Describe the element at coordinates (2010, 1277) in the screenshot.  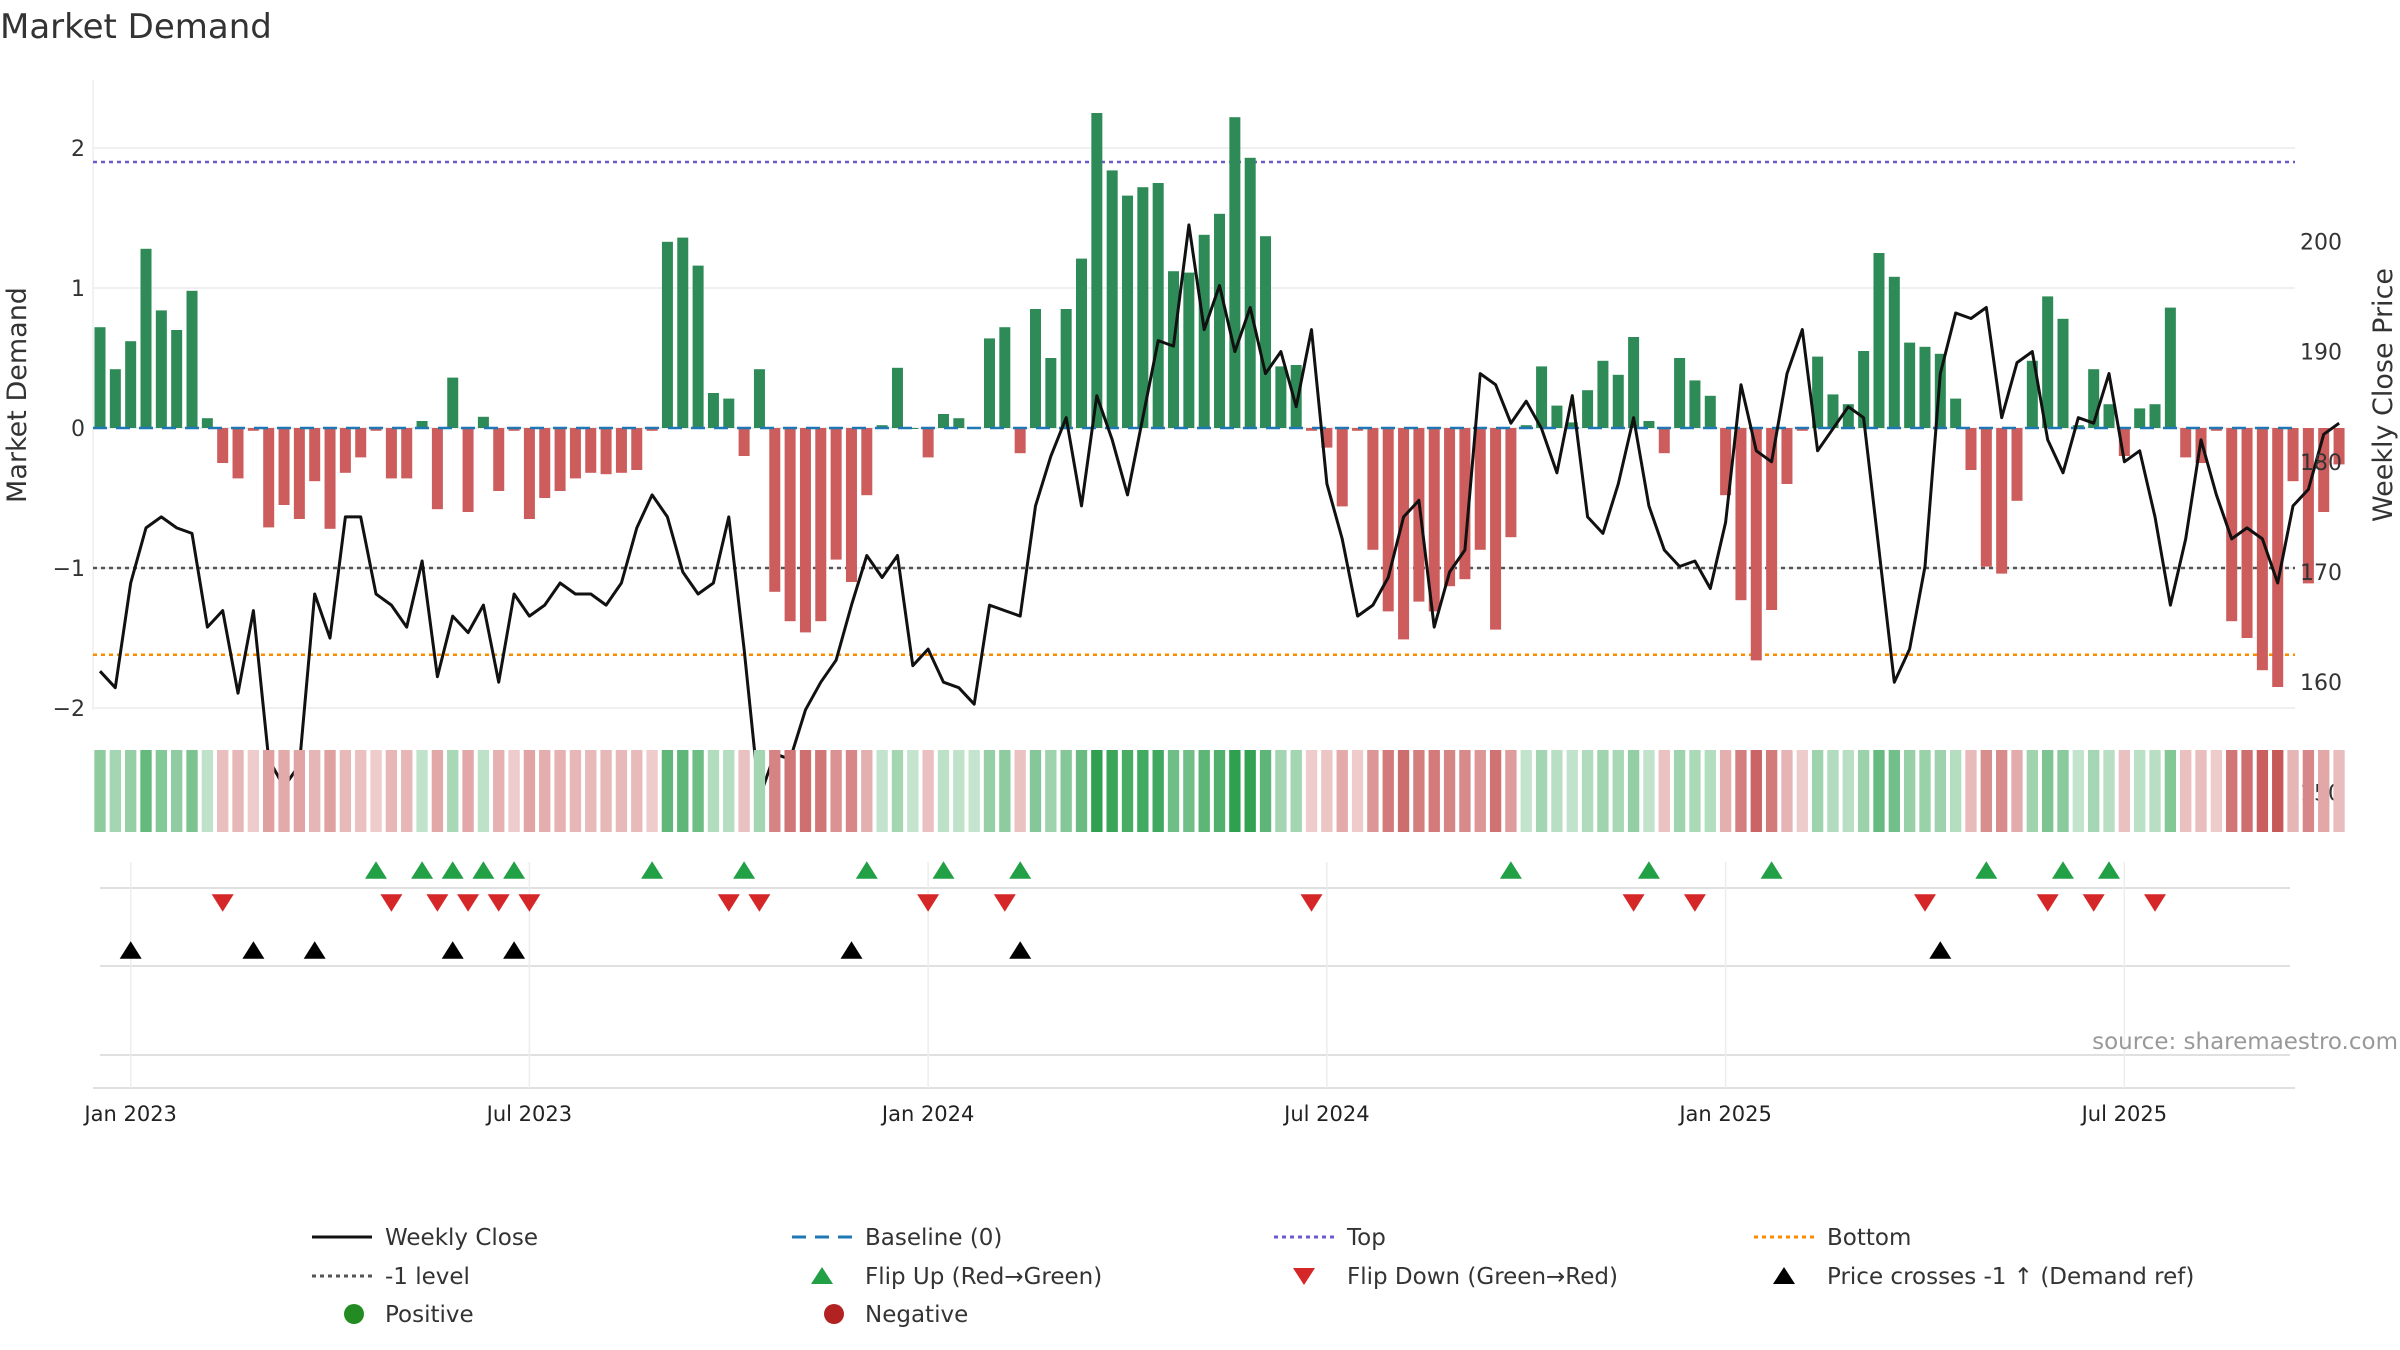
I see `legend-label-price-cross: Price crosses -1 ↑ (Demand ref)` at that location.